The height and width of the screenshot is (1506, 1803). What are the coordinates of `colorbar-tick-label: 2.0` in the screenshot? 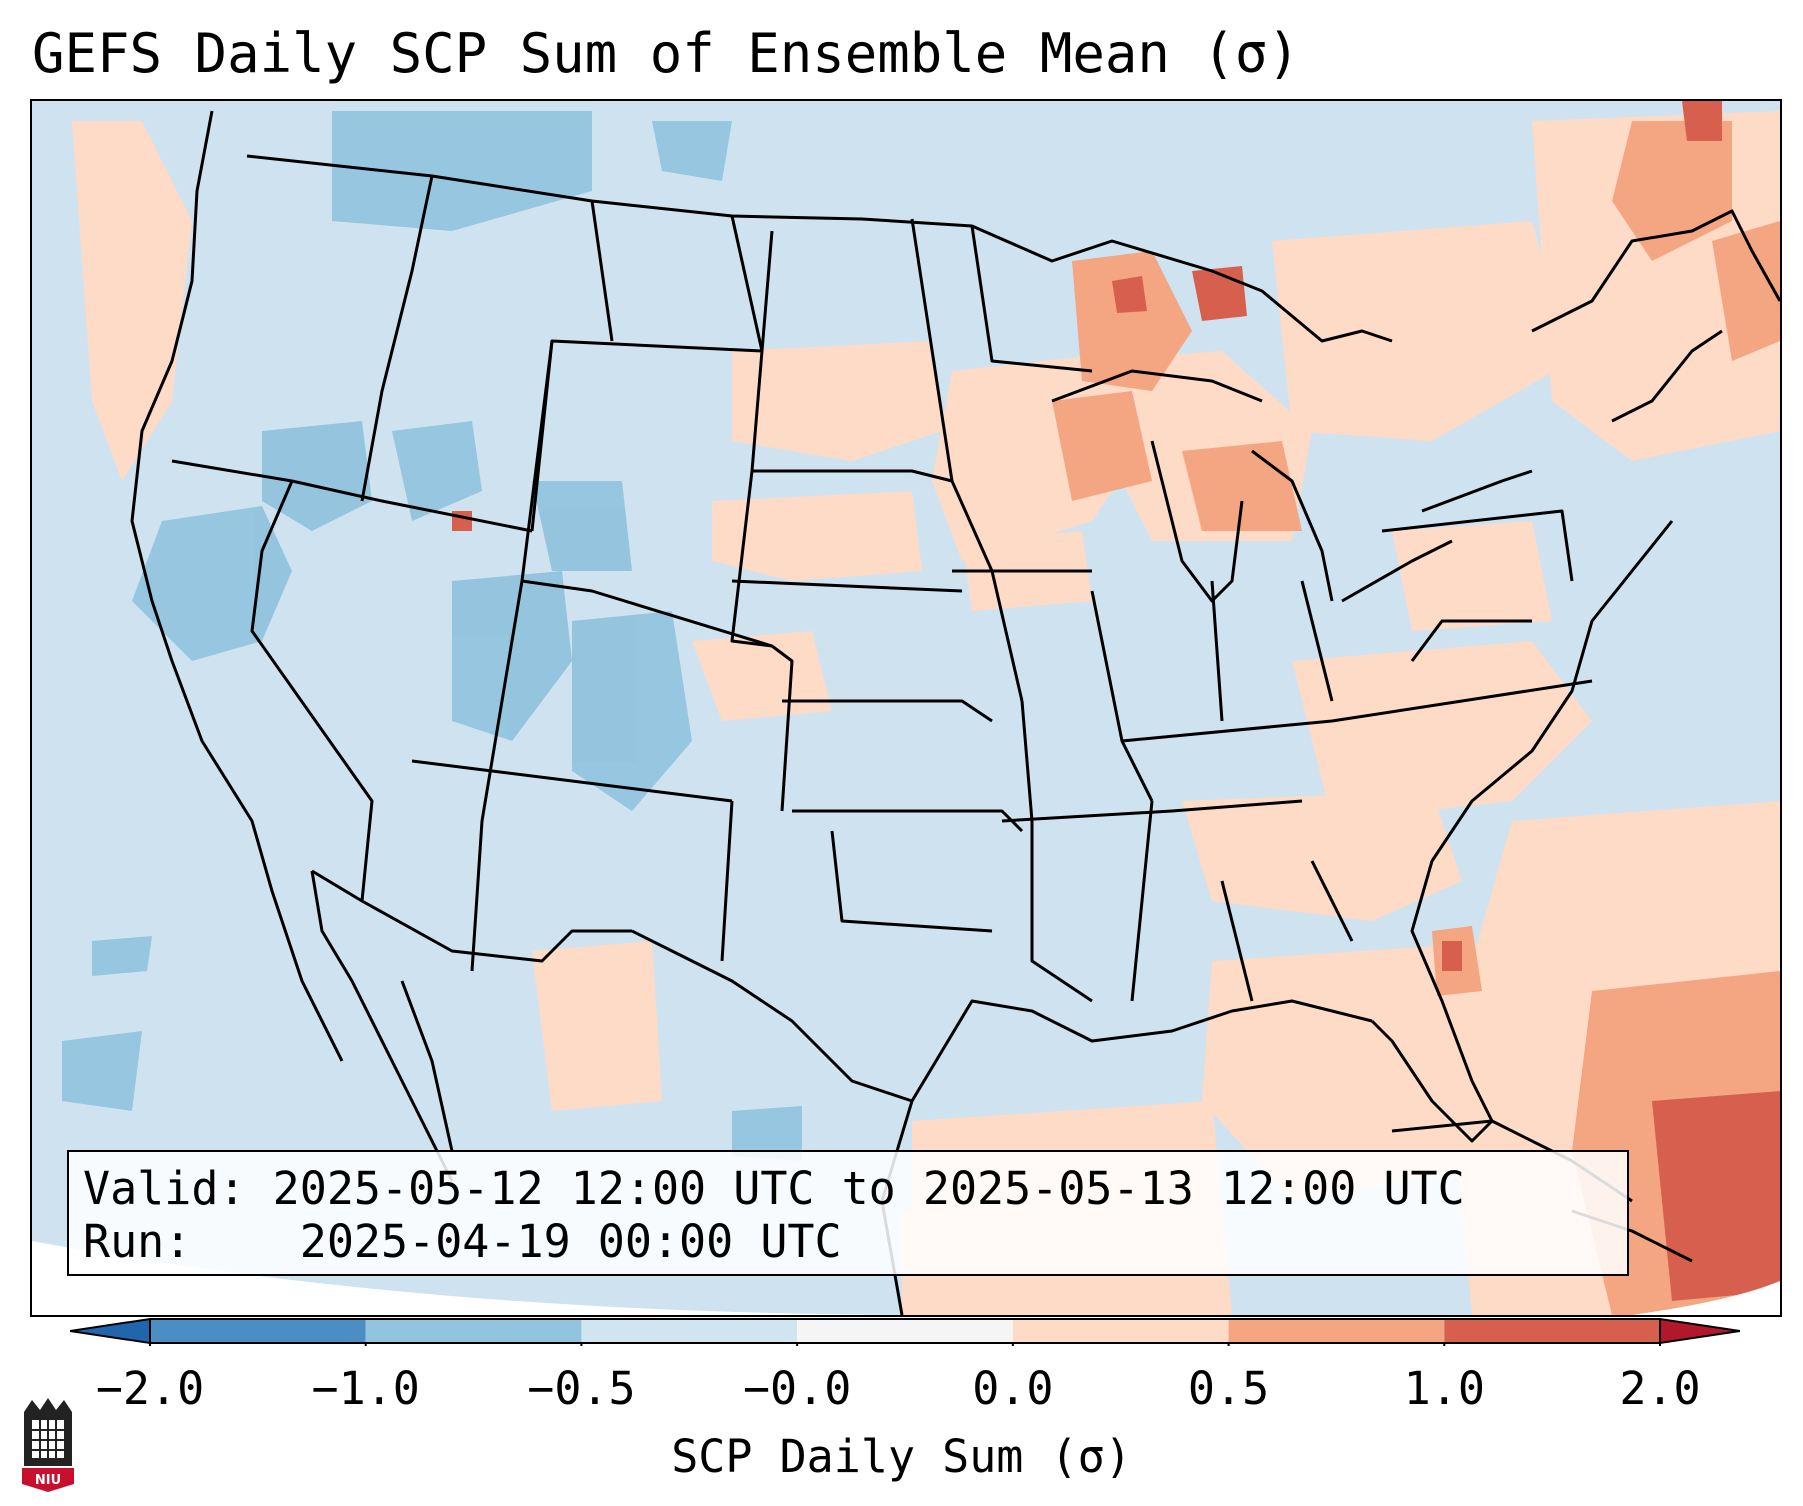 It's located at (1660, 1388).